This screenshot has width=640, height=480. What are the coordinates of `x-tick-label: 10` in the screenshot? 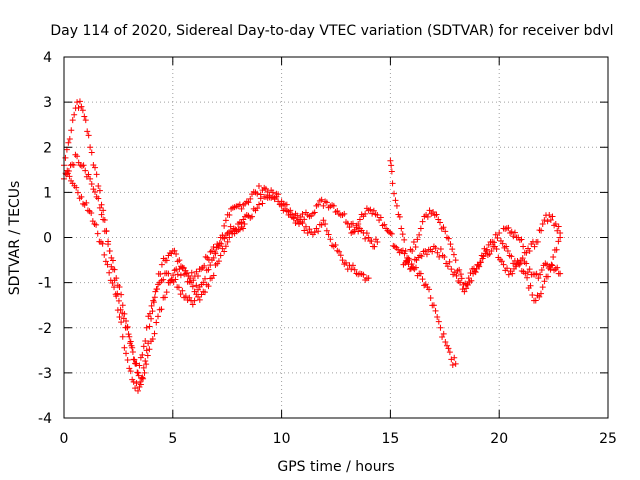 It's located at (282, 439).